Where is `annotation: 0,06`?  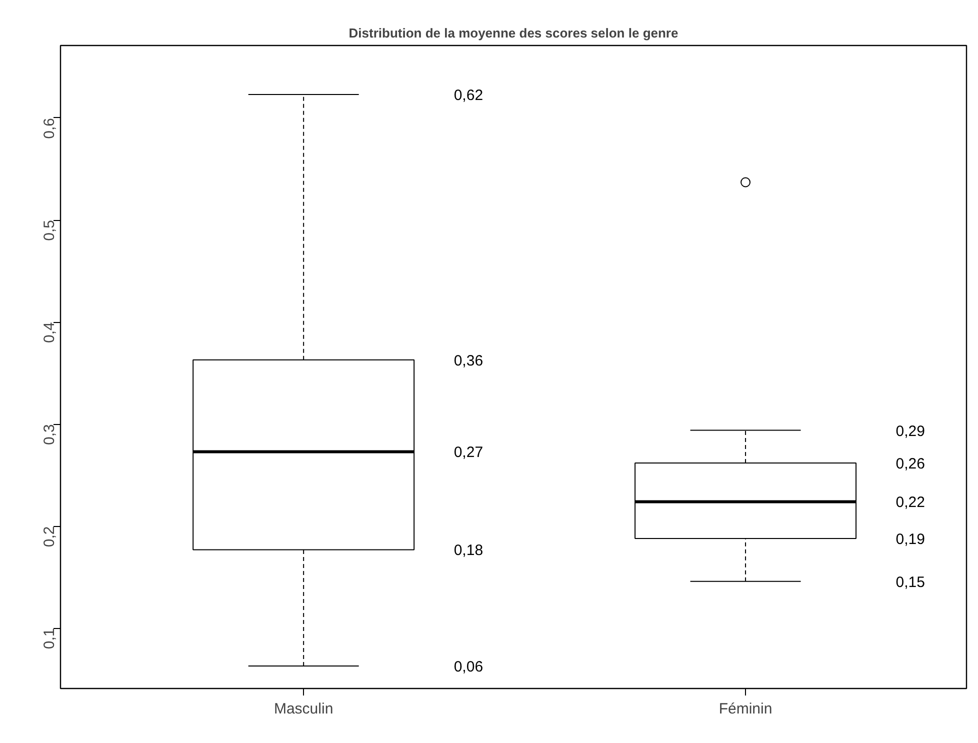
annotation: 0,06 is located at coordinates (469, 667).